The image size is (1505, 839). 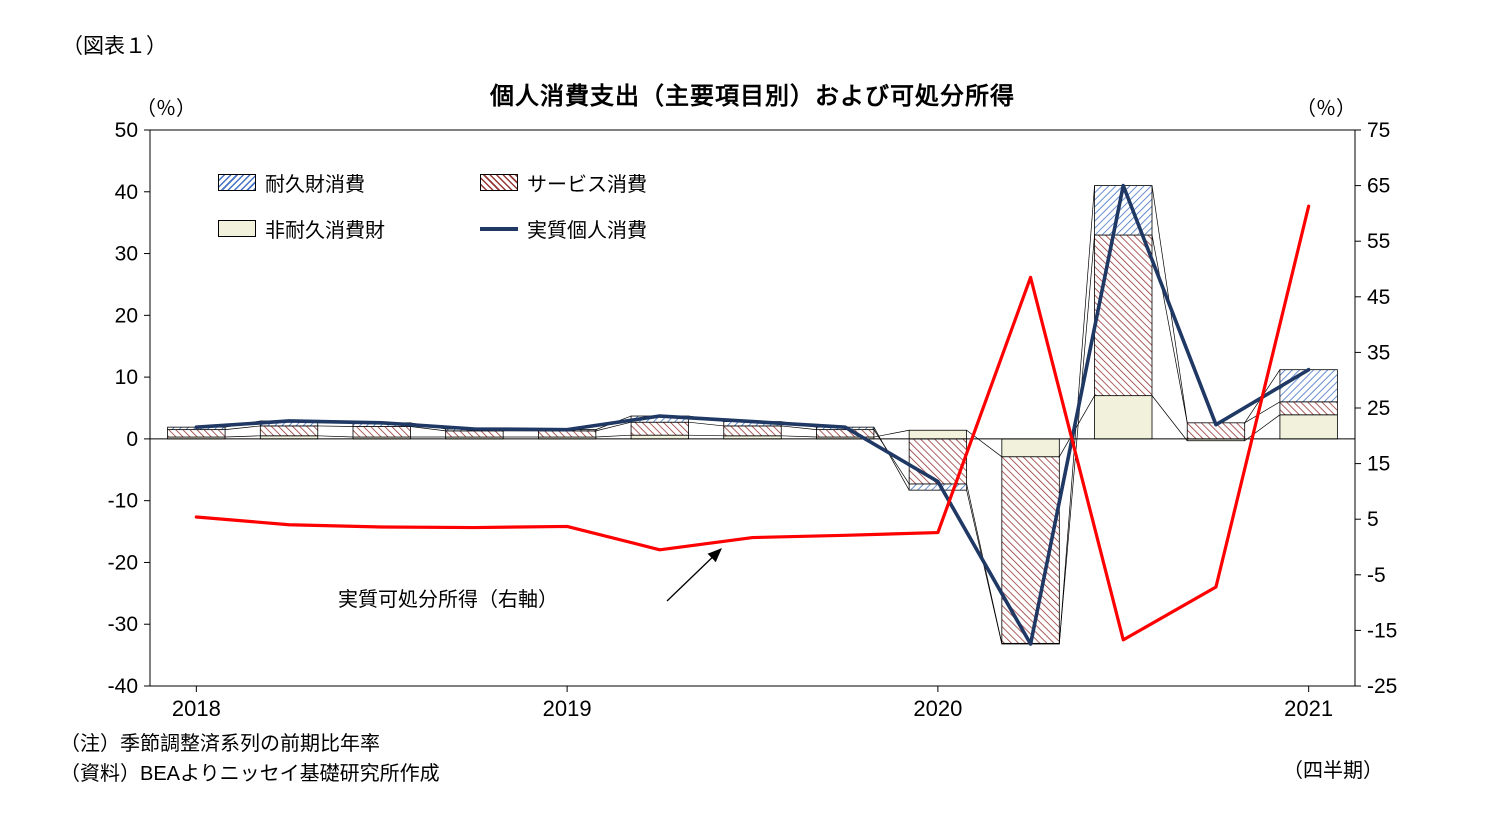 What do you see at coordinates (587, 231) in the screenshot?
I see `legend-label-real-pce: 実質個人消費` at bounding box center [587, 231].